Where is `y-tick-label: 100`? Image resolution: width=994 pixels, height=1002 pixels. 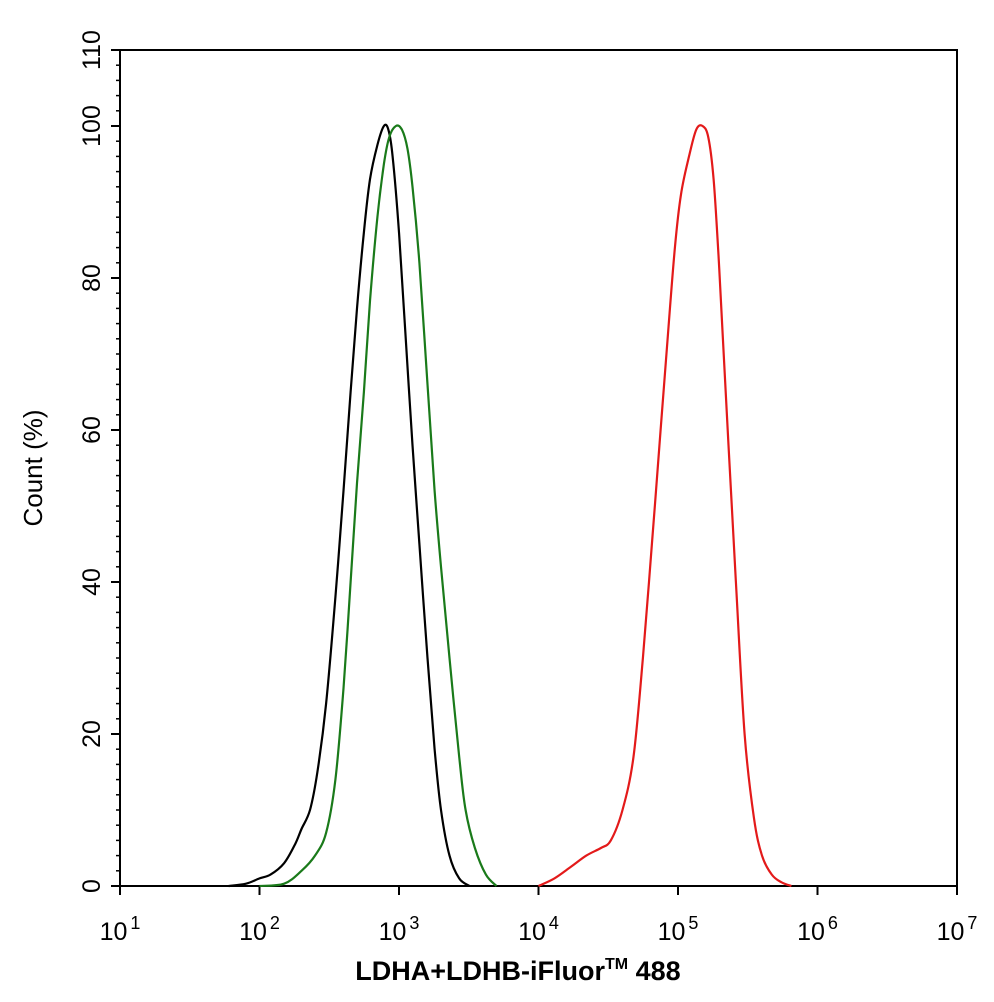 y-tick-label: 100 is located at coordinates (92, 126).